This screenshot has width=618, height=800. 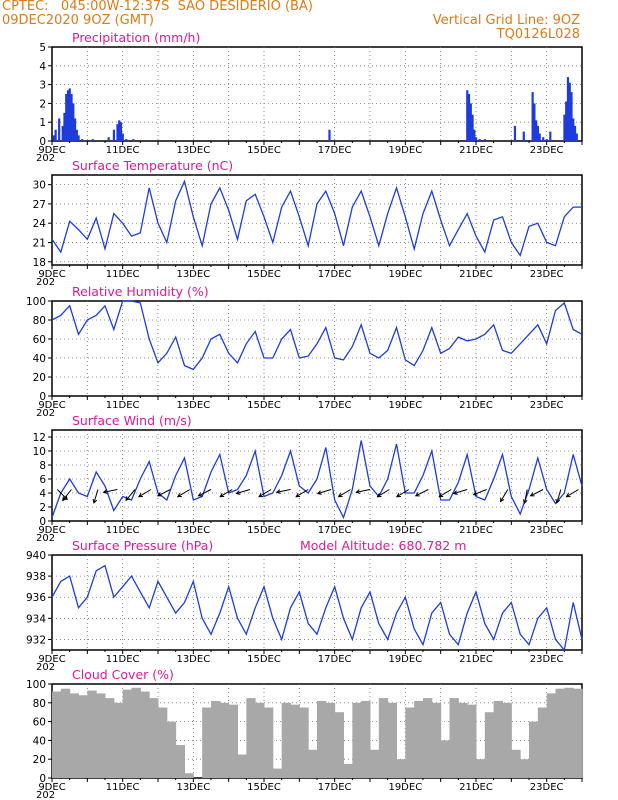 I want to click on y-tick-label: 5, so click(x=42, y=48).